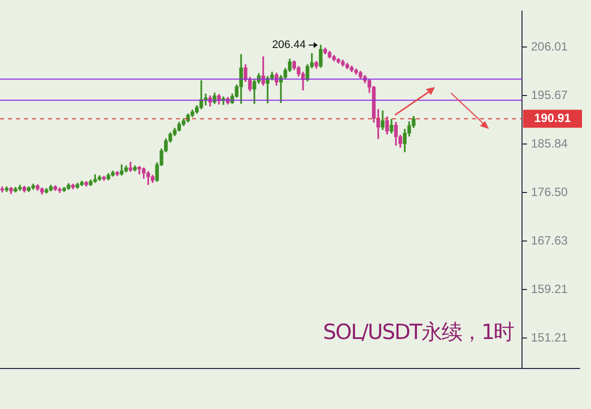 This screenshot has width=591, height=409. I want to click on annotation: 206.44, so click(289, 45).